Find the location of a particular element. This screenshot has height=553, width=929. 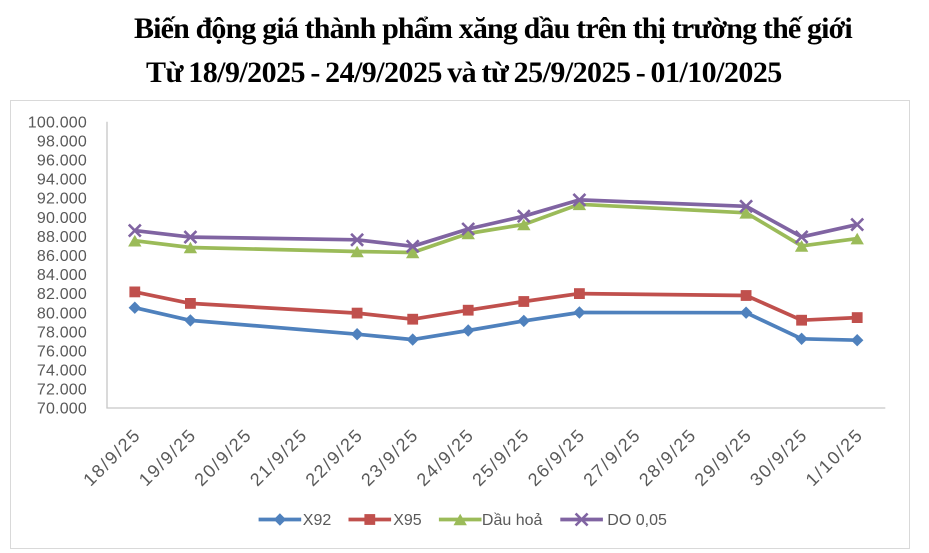

svg-text: 76.000 is located at coordinates (62, 351).